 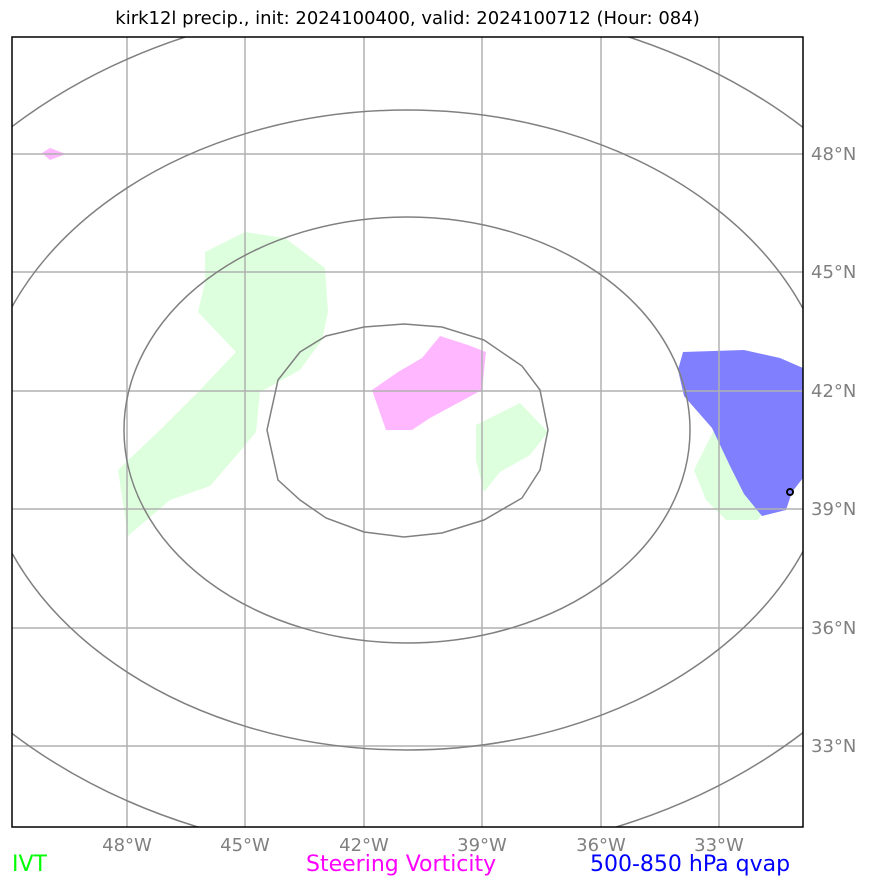 I want to click on lat-label: 45°N, so click(x=833, y=272).